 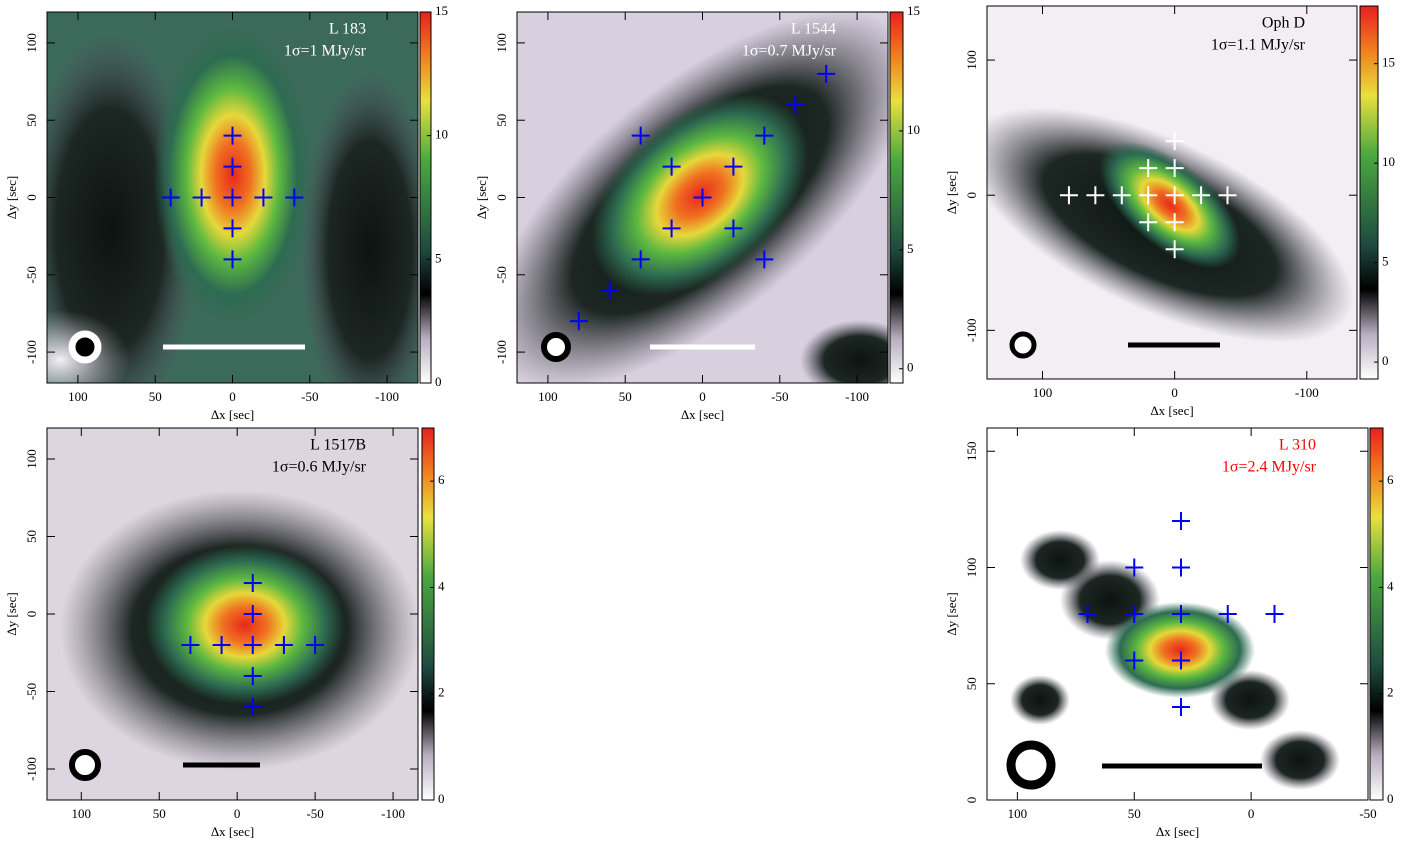 I want to click on panel-title: L 183, so click(x=347, y=29).